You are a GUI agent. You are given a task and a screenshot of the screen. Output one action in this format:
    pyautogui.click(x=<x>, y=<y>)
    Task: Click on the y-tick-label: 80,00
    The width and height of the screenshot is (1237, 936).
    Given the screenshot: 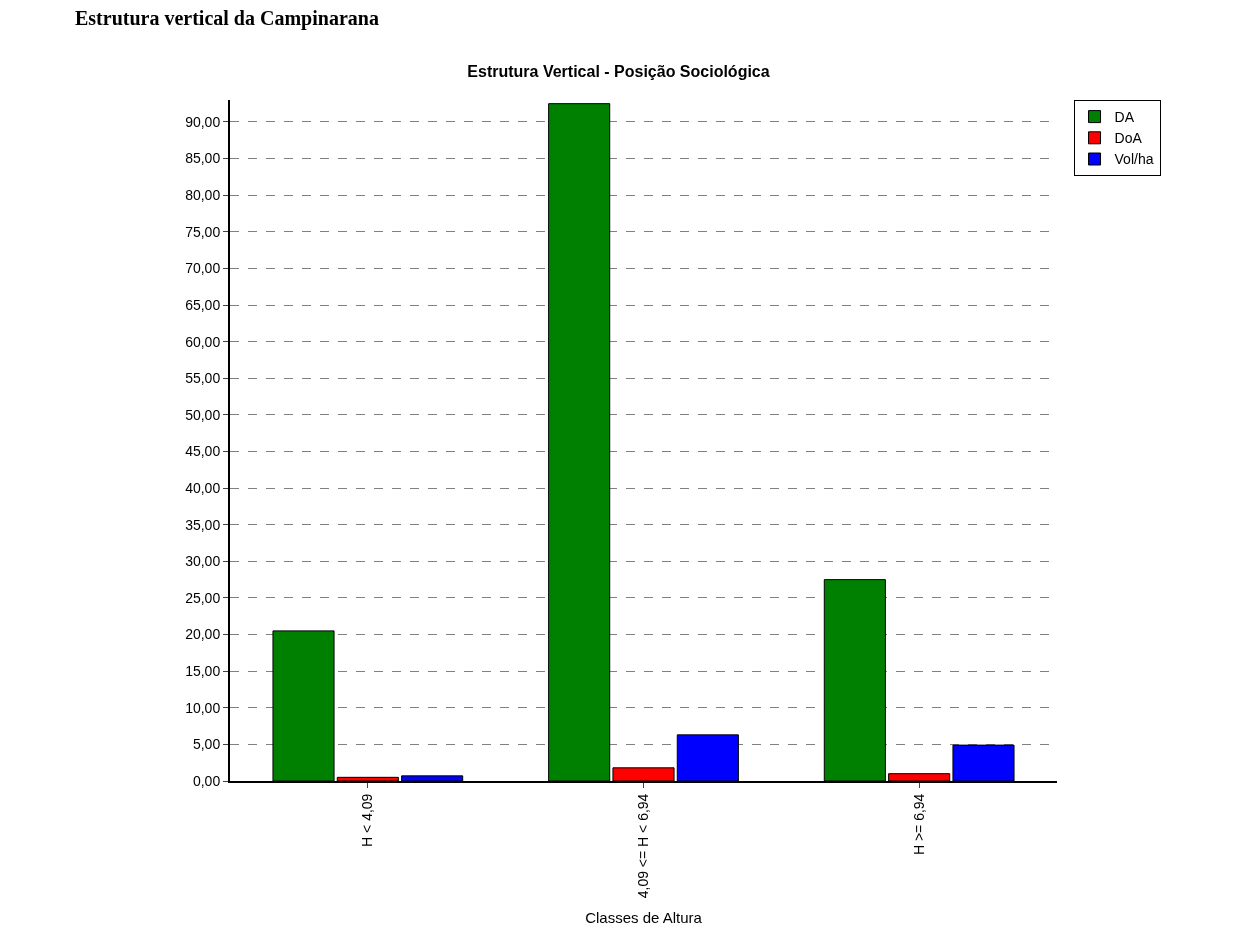 What is the action you would take?
    pyautogui.click(x=203, y=195)
    